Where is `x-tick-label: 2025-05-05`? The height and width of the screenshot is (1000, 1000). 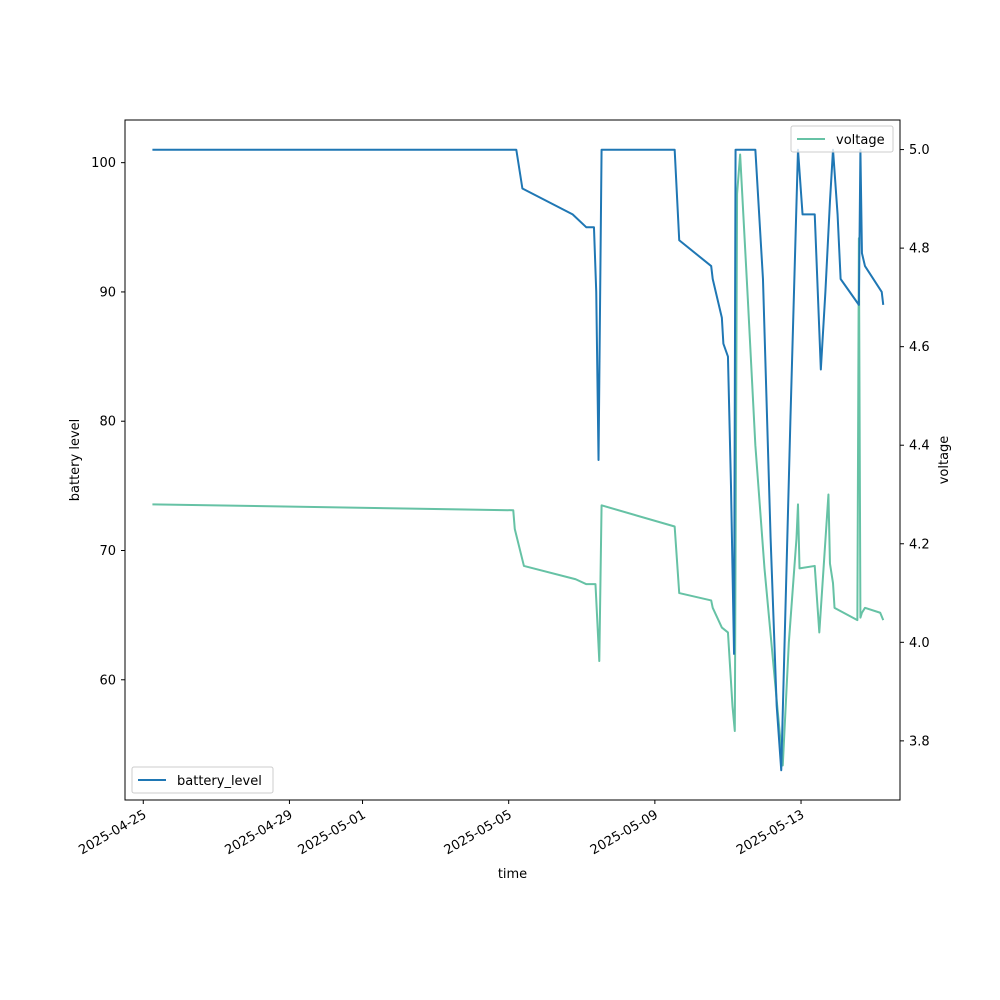 x-tick-label: 2025-05-05 is located at coordinates (478, 832).